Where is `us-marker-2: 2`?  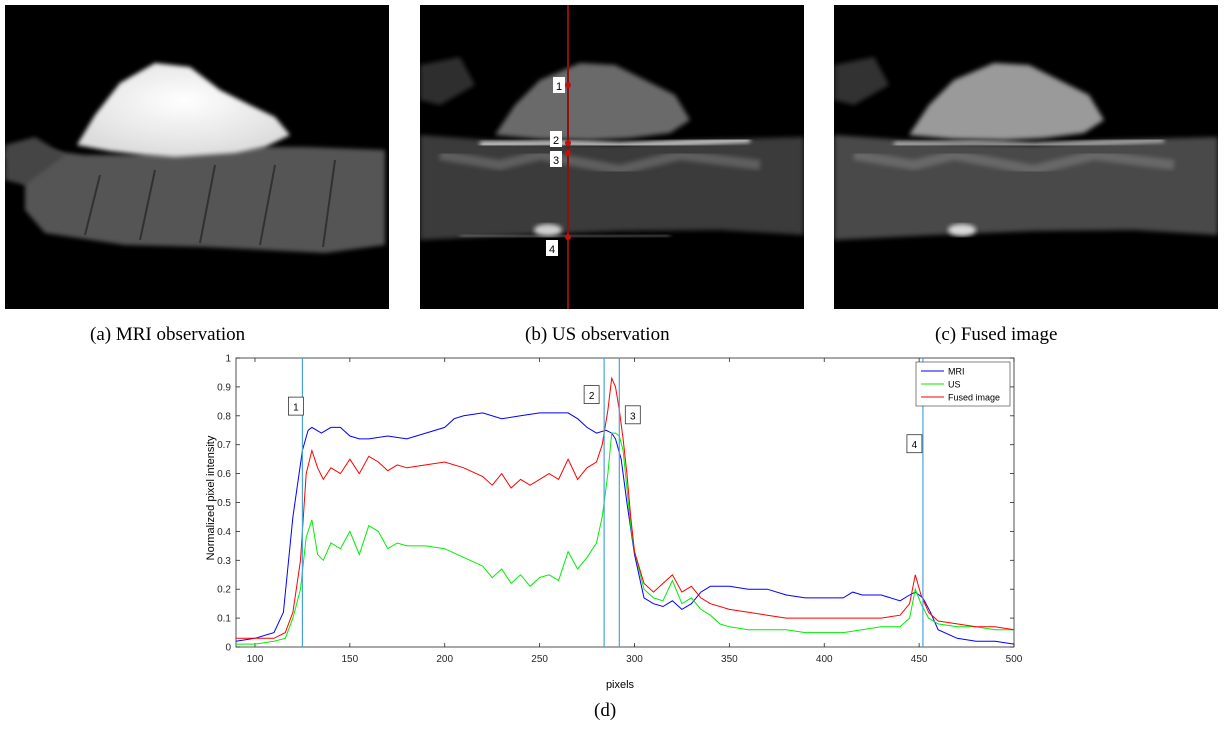 us-marker-2: 2 is located at coordinates (556, 141).